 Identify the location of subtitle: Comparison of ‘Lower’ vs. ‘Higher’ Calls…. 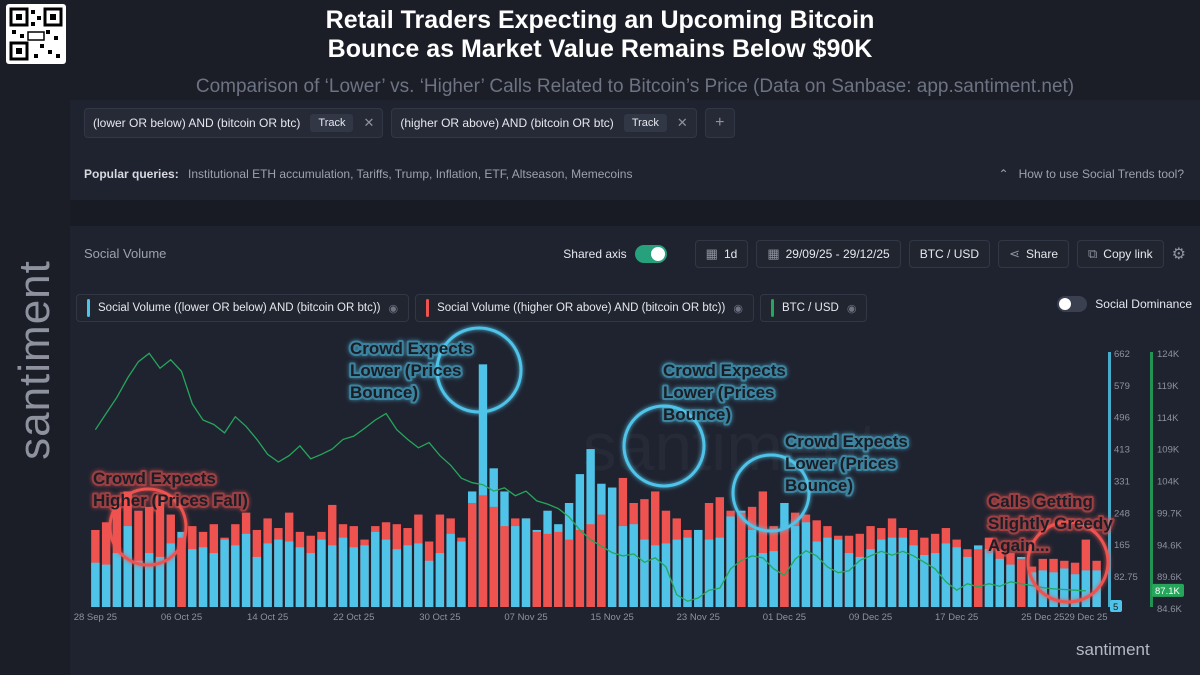
(635, 86).